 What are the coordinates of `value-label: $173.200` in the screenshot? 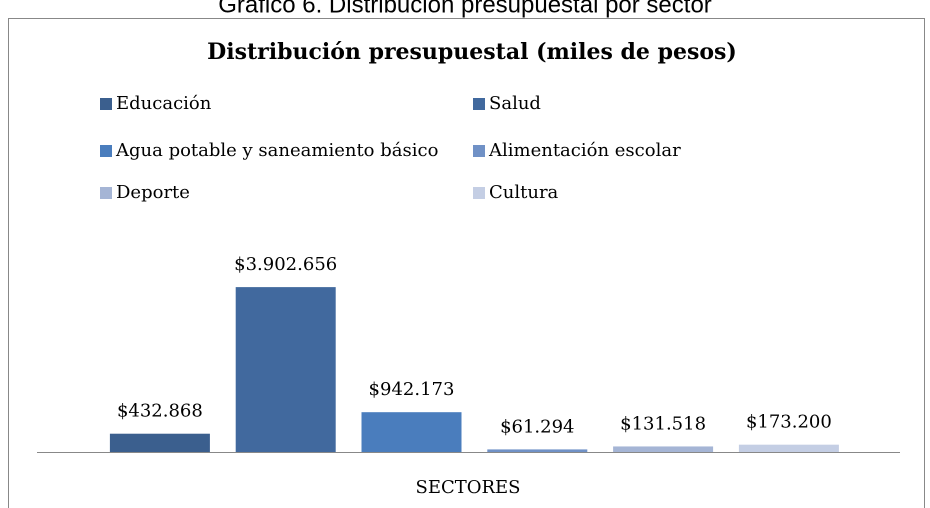 It's located at (789, 422).